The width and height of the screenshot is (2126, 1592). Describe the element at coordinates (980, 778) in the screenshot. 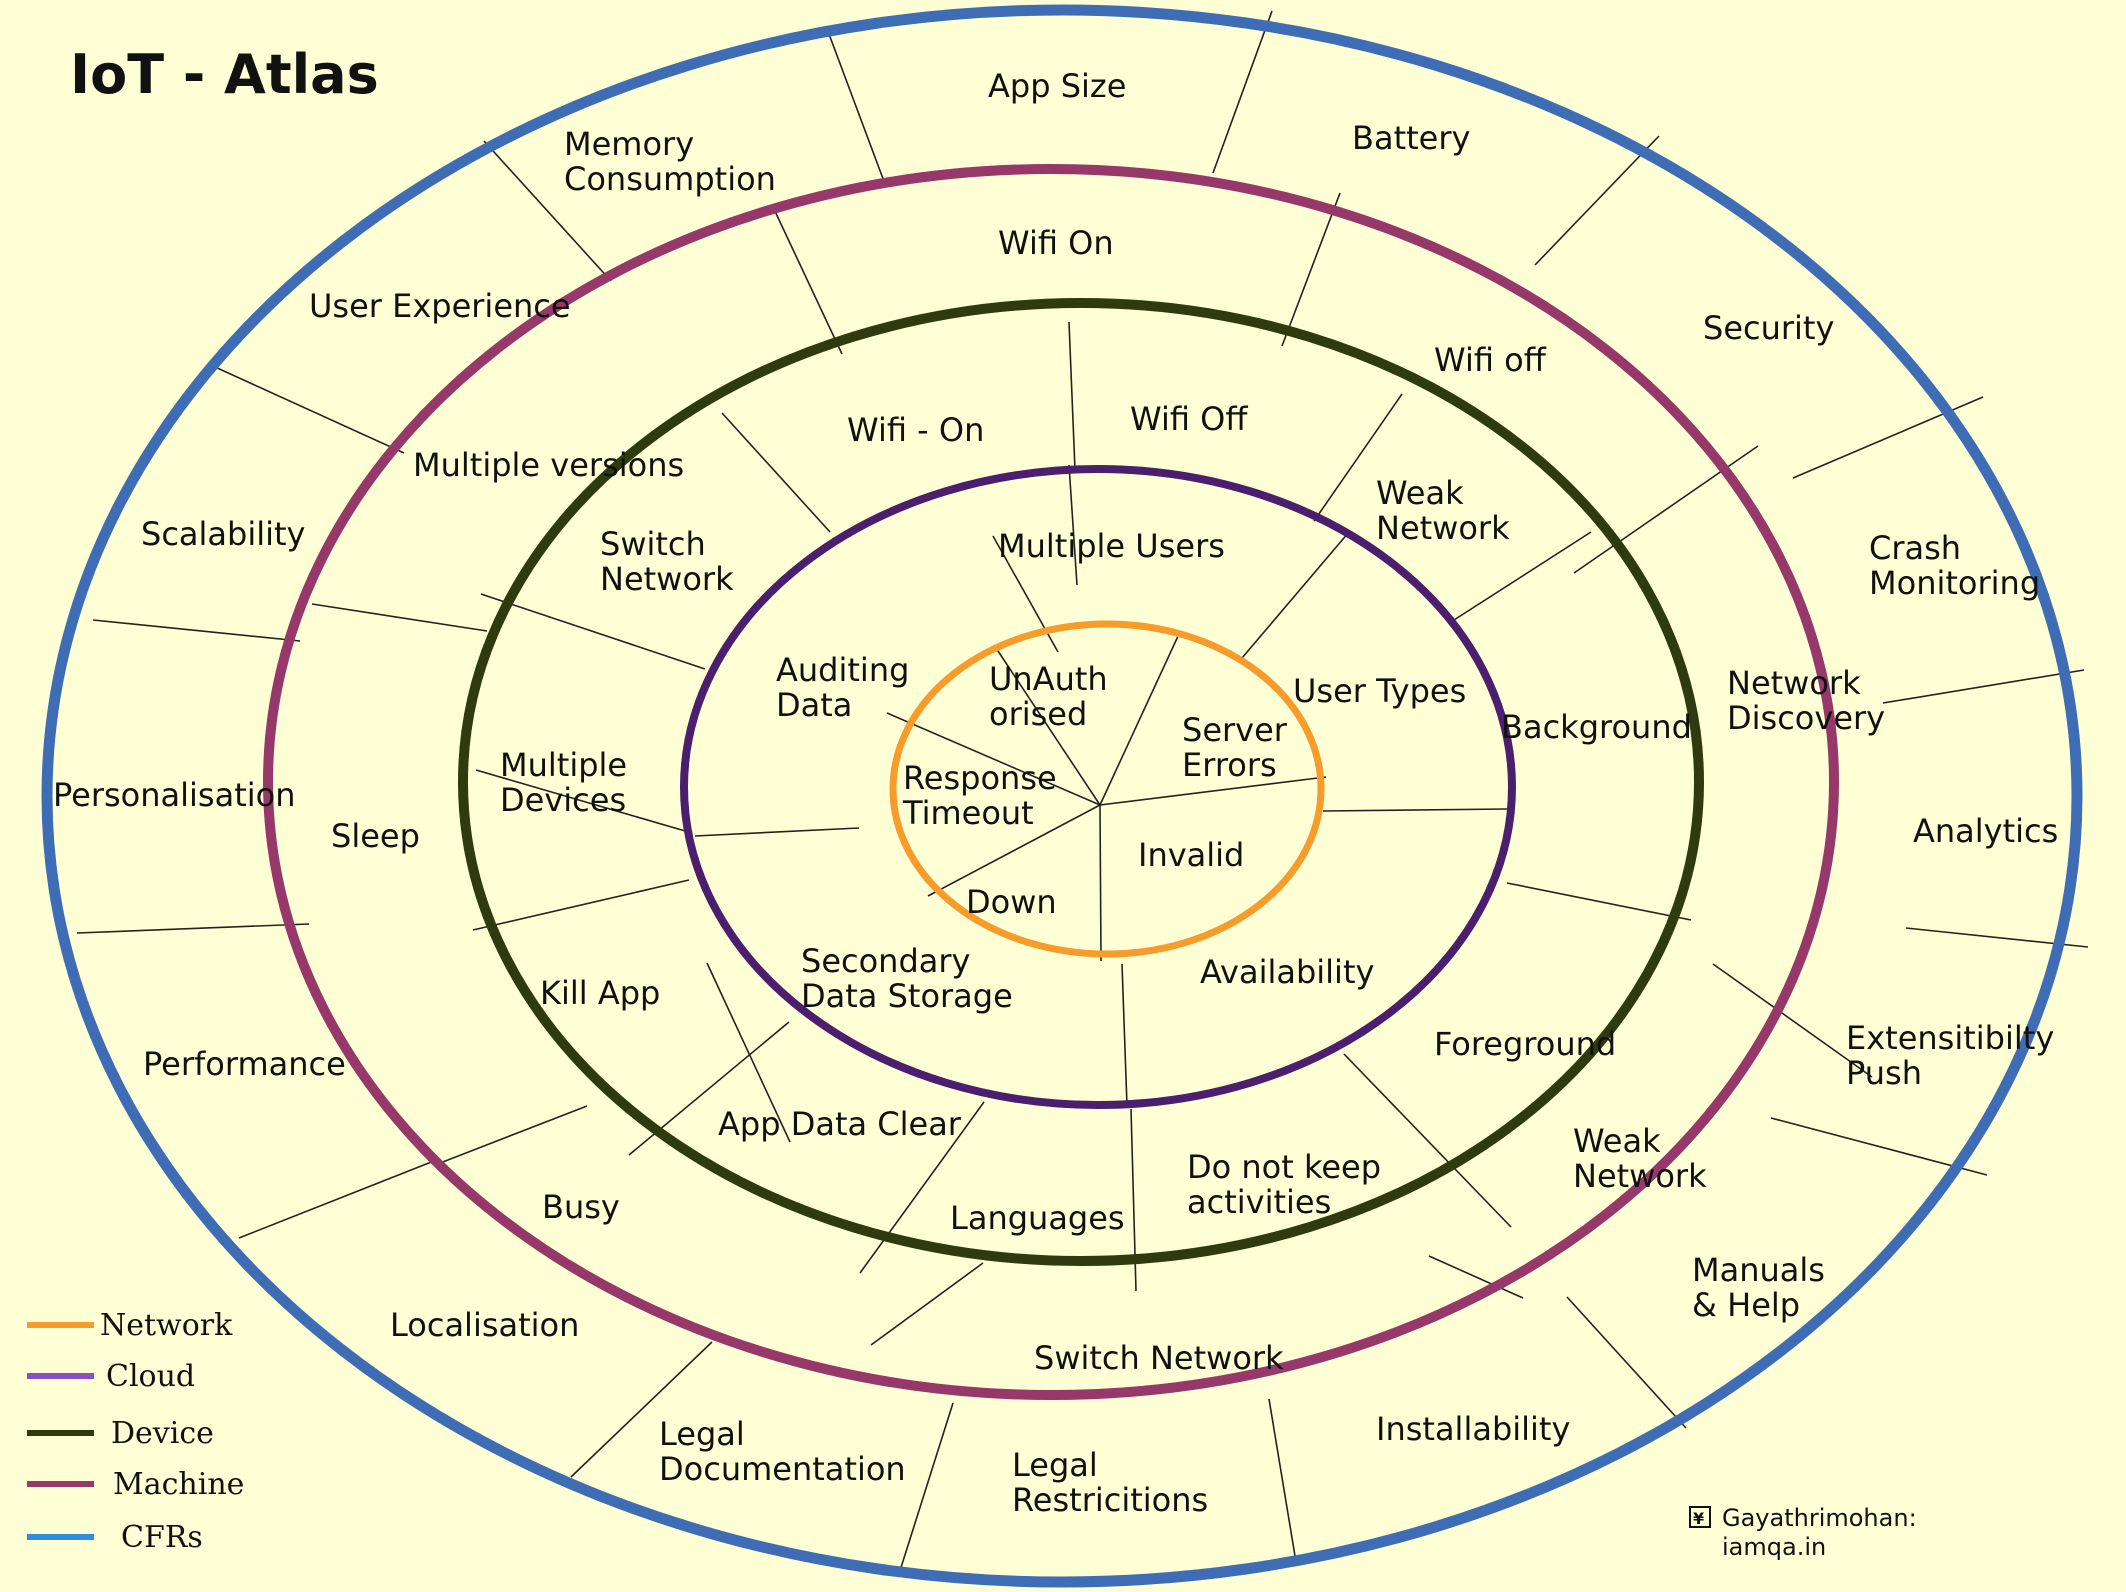

I see `network-segment-label-line: Response` at that location.